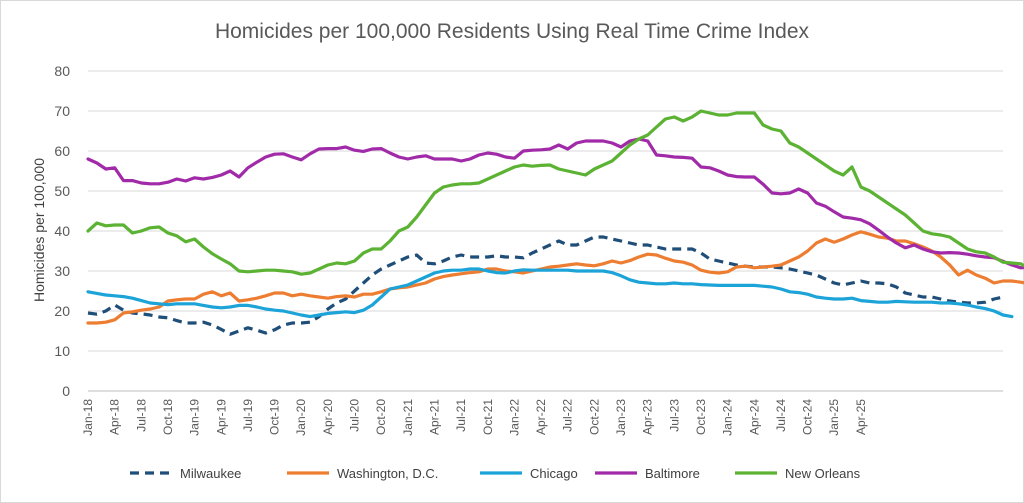  I want to click on y-tick-label: 40, so click(62, 231).